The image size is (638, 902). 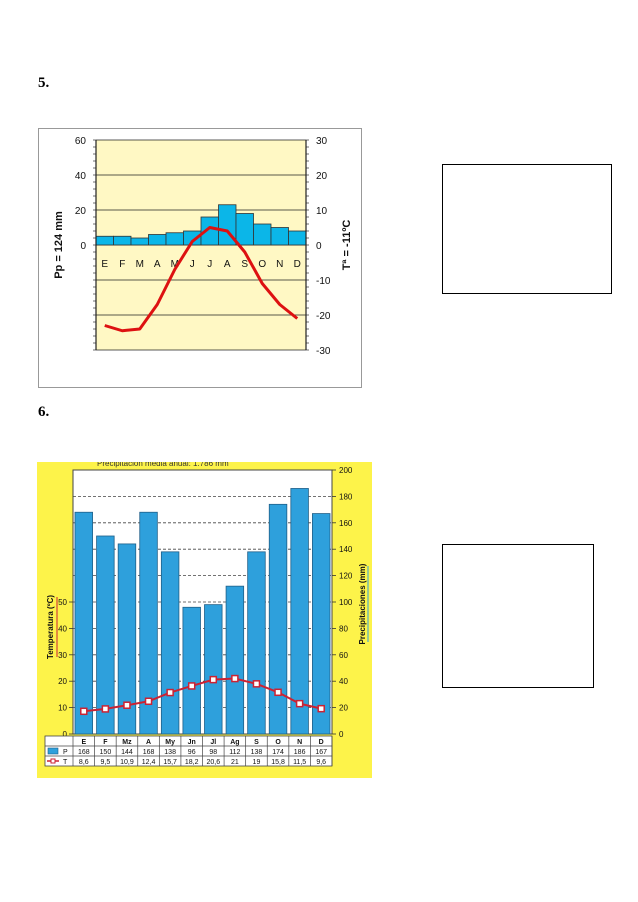 I want to click on month-label: E, so click(x=83, y=742).